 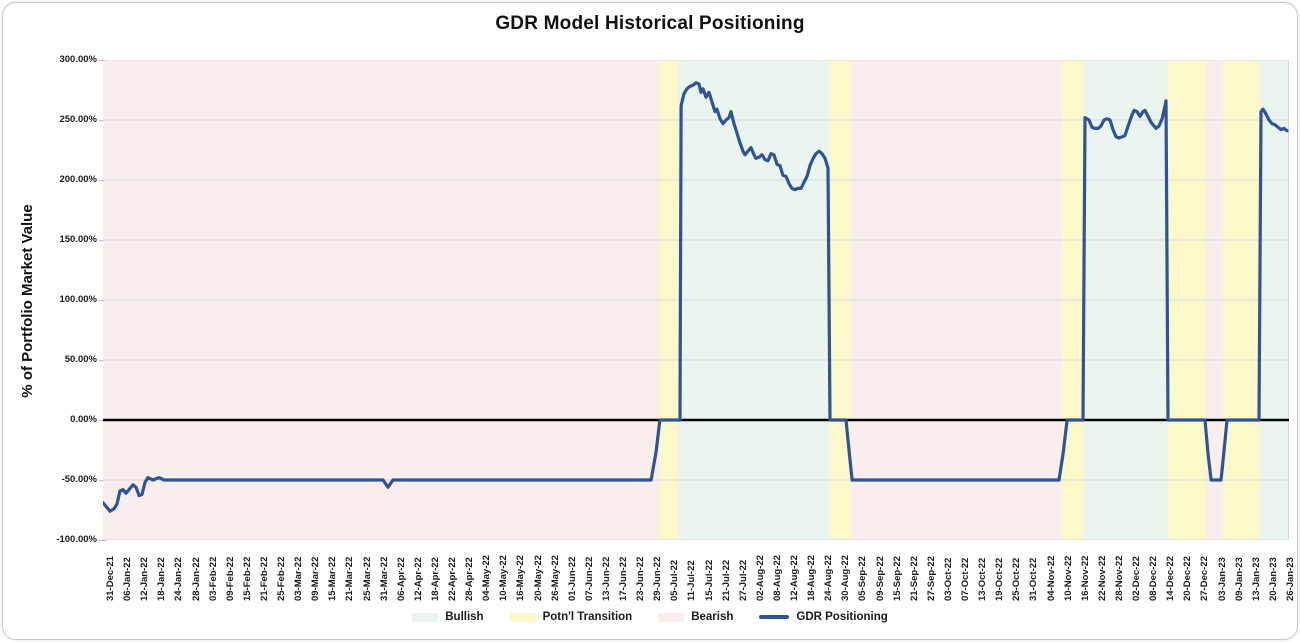 I want to click on y-tick-label: -50.00%, so click(x=79, y=479).